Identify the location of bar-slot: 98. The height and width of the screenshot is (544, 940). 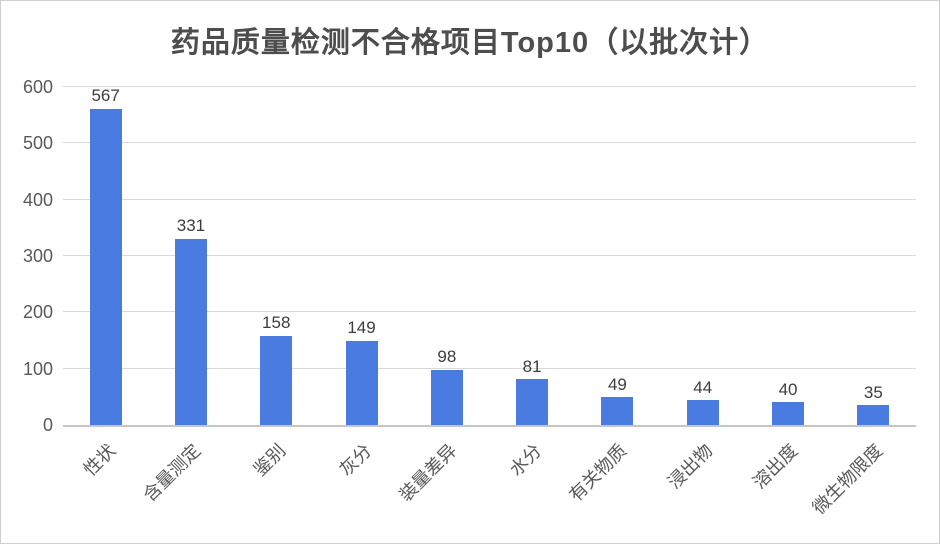
(446, 256).